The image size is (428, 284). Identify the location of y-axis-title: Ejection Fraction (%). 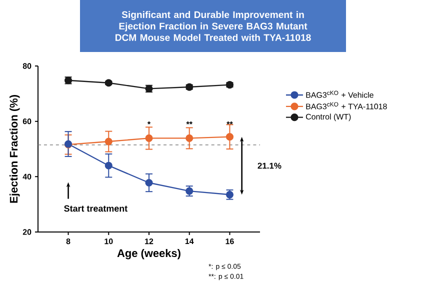
(15, 149).